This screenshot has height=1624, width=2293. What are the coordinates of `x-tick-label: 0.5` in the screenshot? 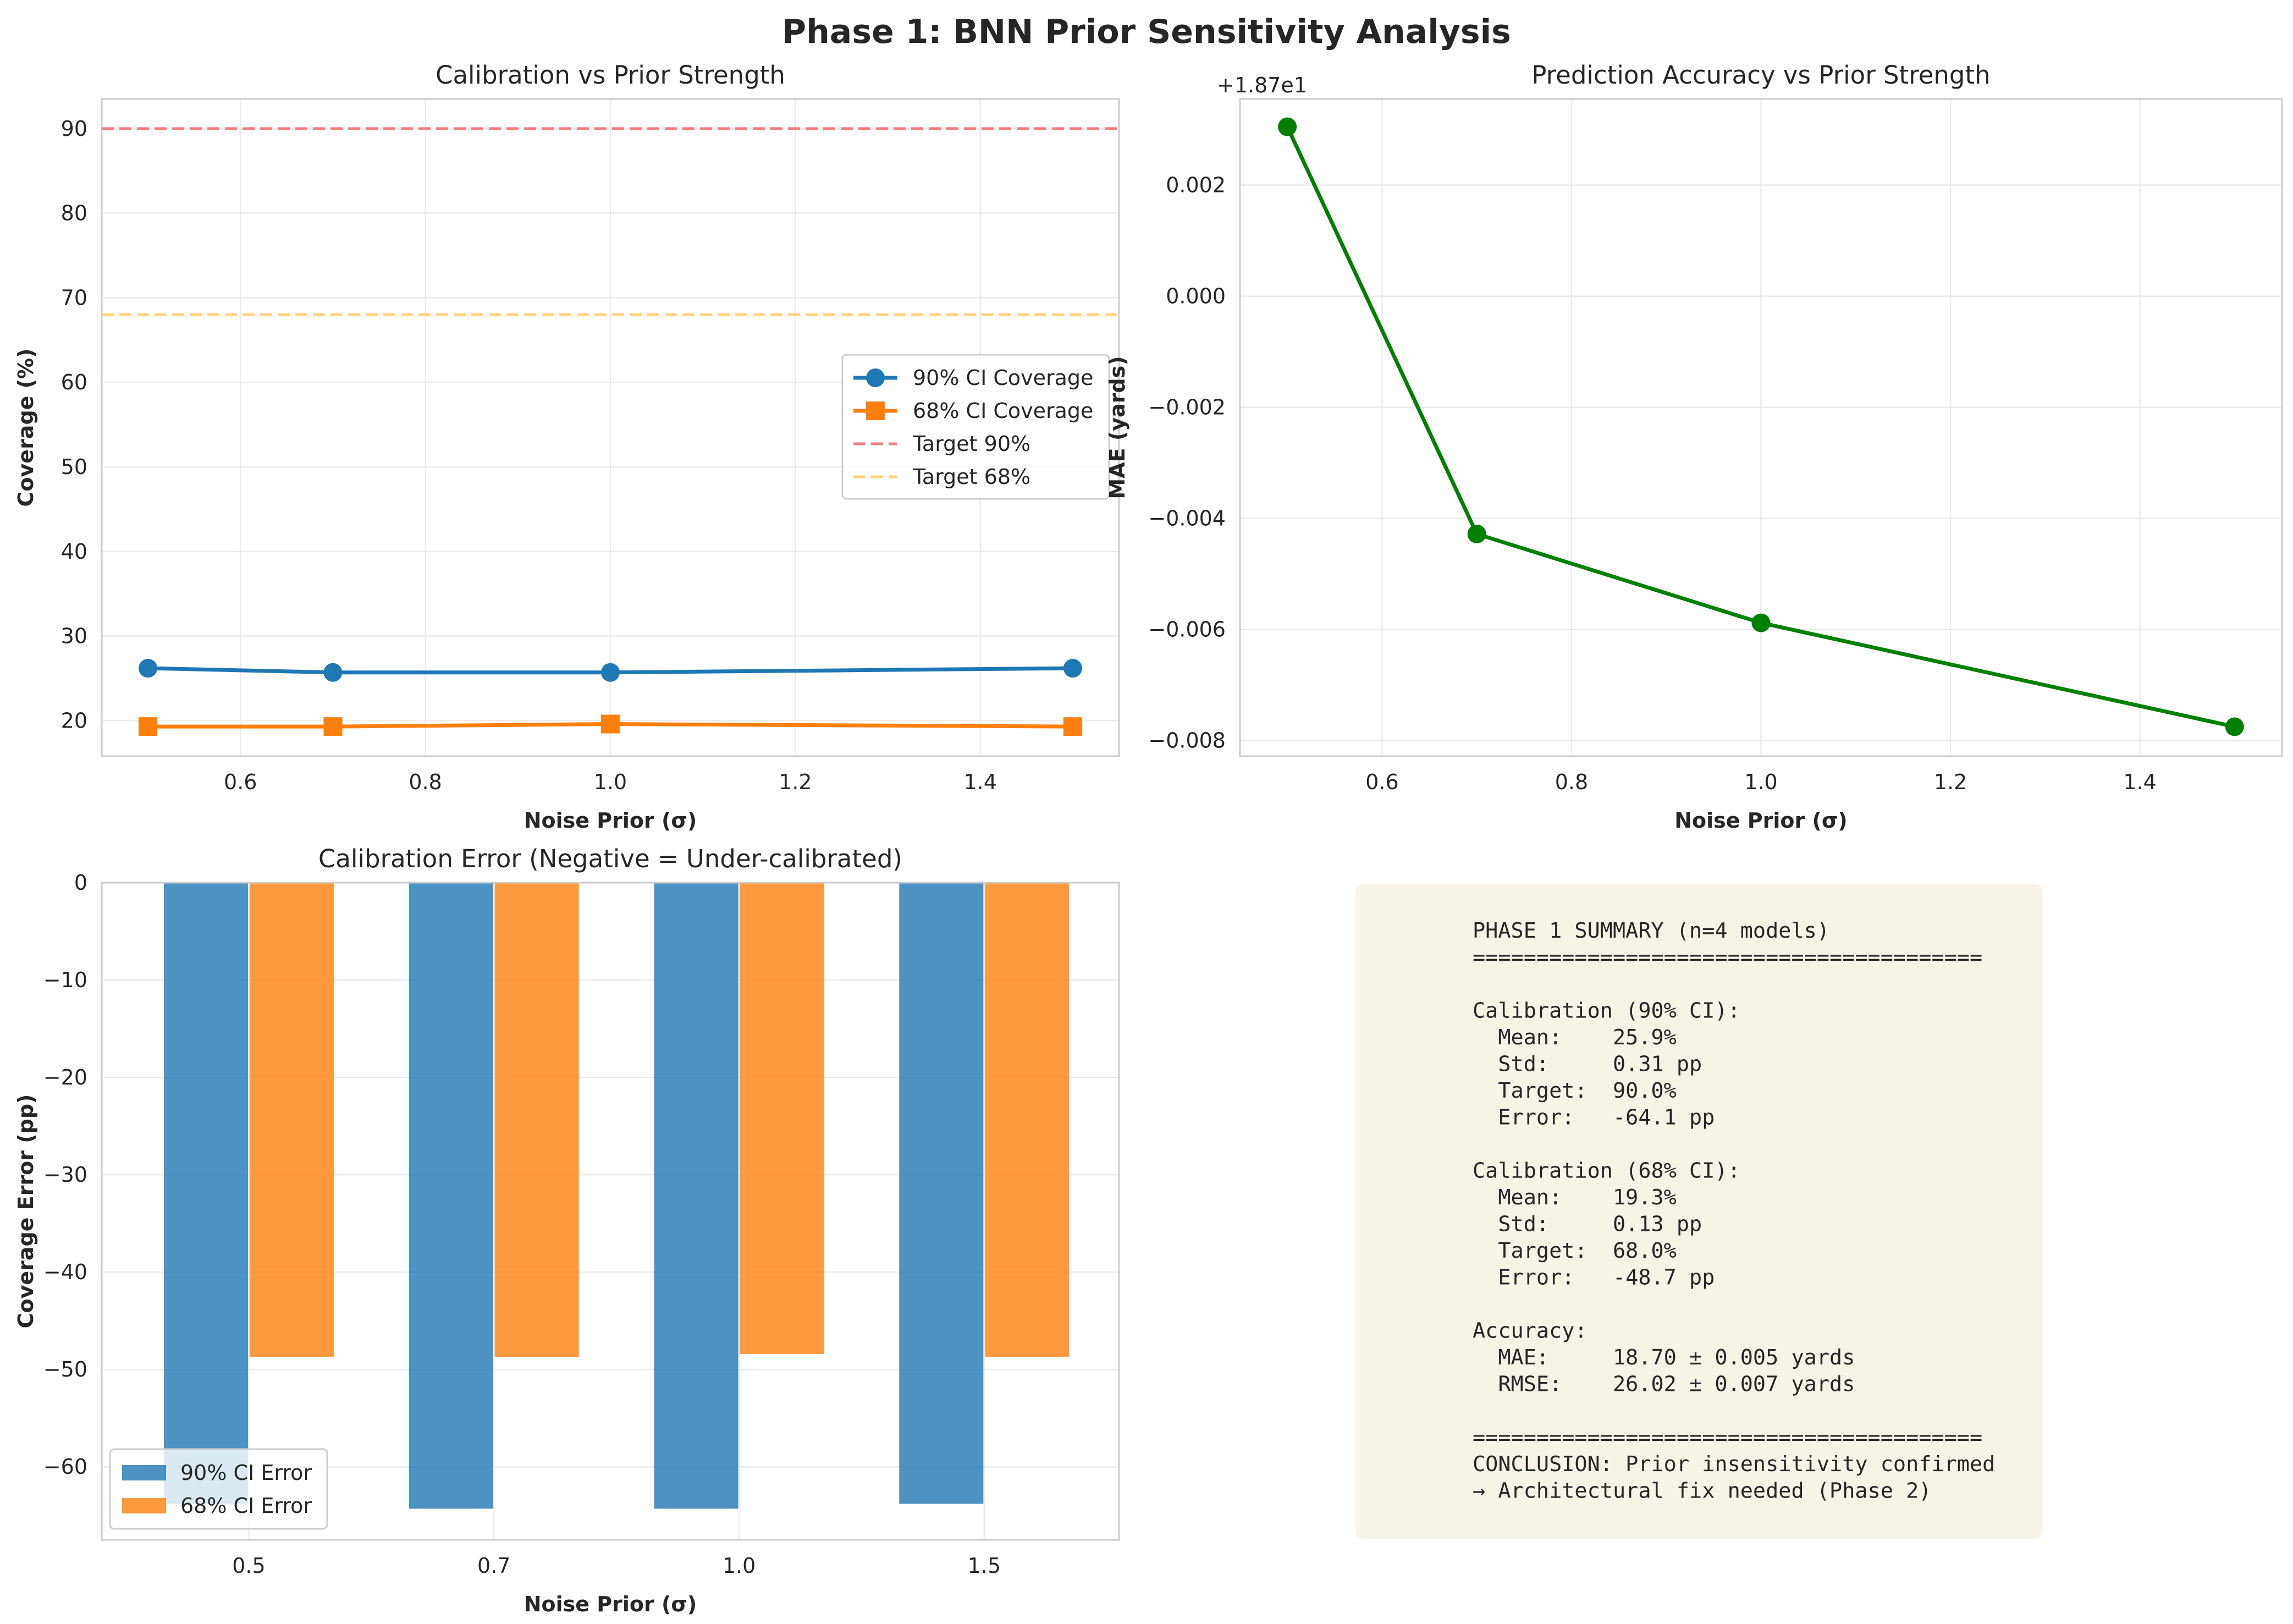 It's located at (248, 1566).